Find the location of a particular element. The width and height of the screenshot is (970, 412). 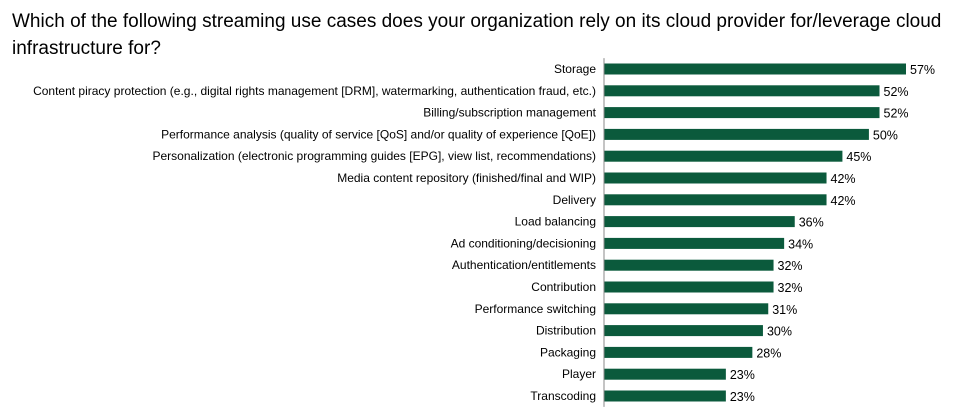

category-label: Transcoding is located at coordinates (563, 396).